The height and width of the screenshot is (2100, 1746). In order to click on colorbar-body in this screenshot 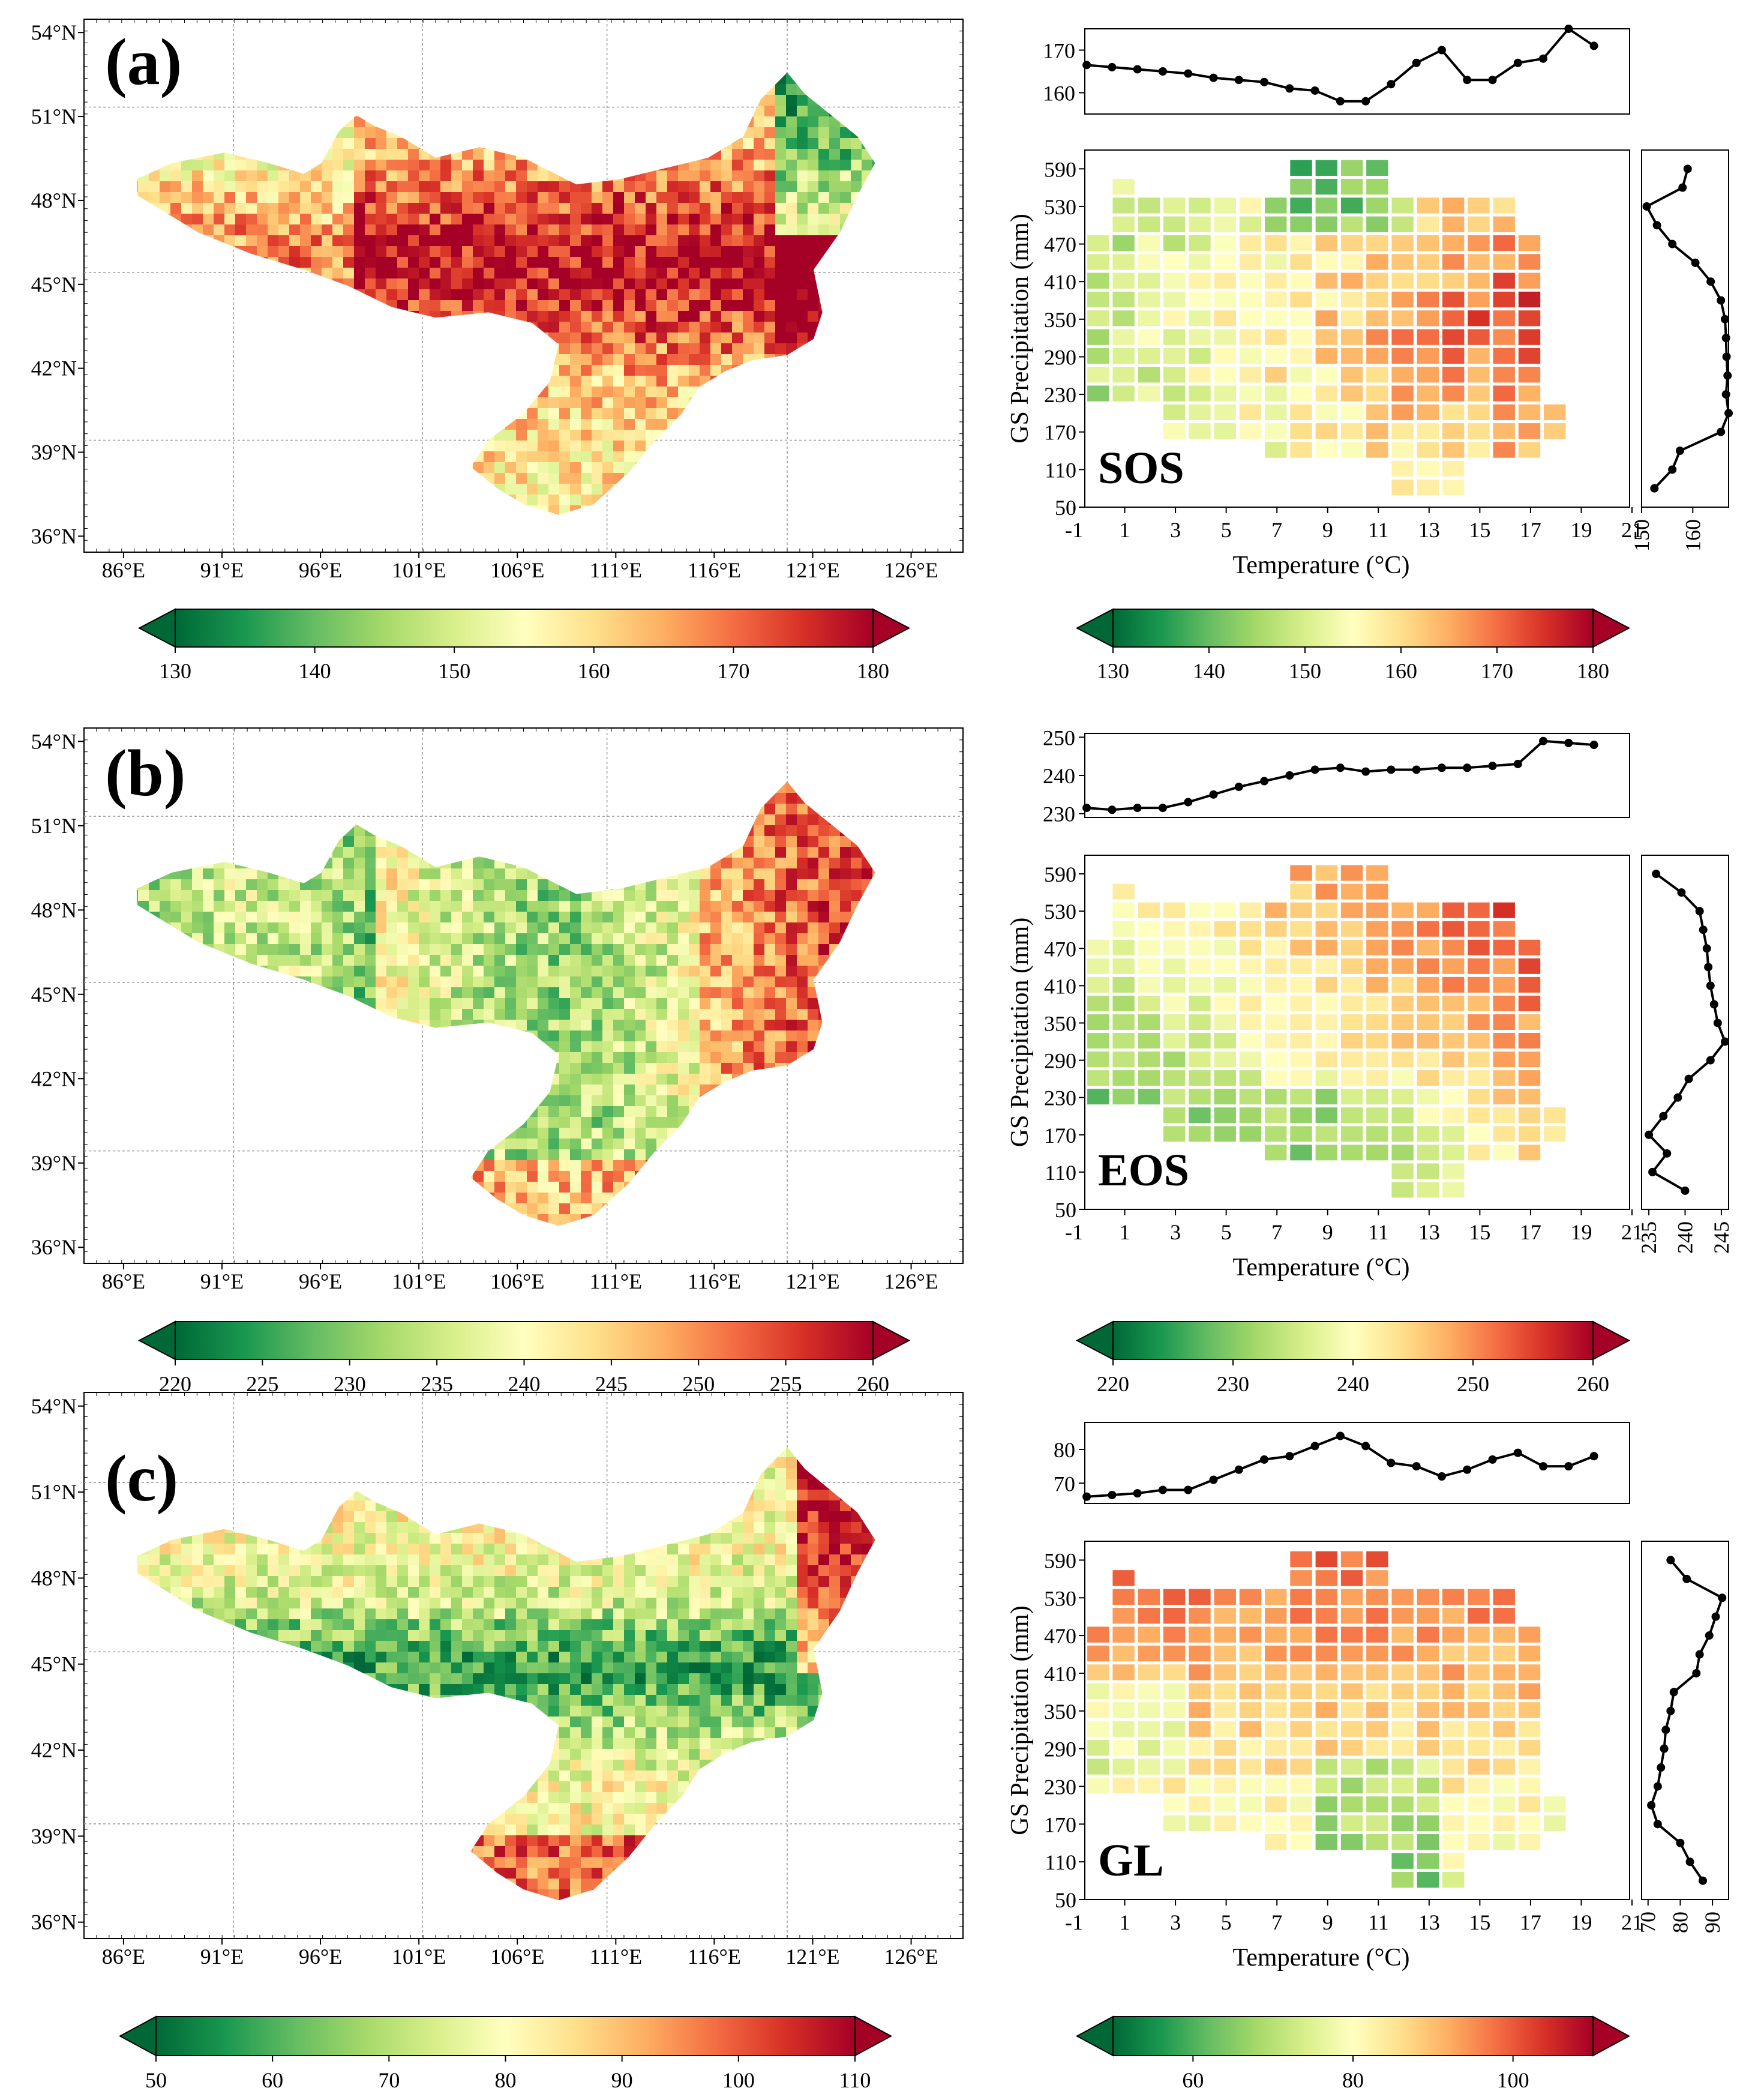, I will do `click(1353, 2036)`.